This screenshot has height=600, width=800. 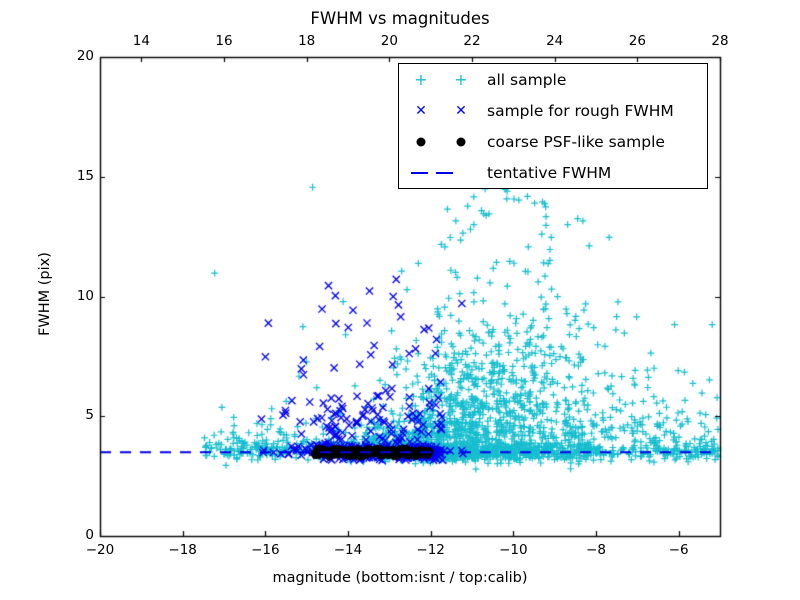 I want to click on legend-label-psf-like: coarse PSF-like sample, so click(x=576, y=141).